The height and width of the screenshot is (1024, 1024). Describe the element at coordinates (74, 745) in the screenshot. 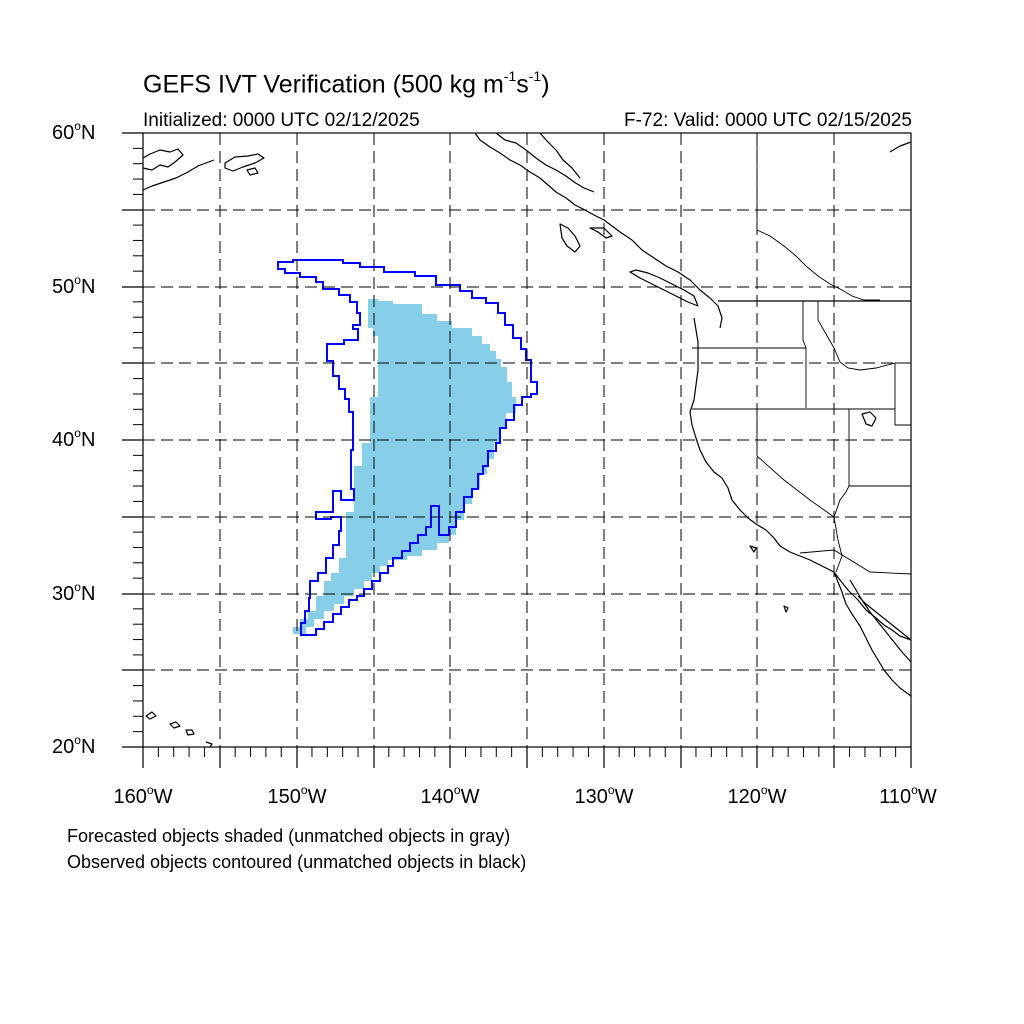

I see `lat-label-20n: 20oN` at that location.